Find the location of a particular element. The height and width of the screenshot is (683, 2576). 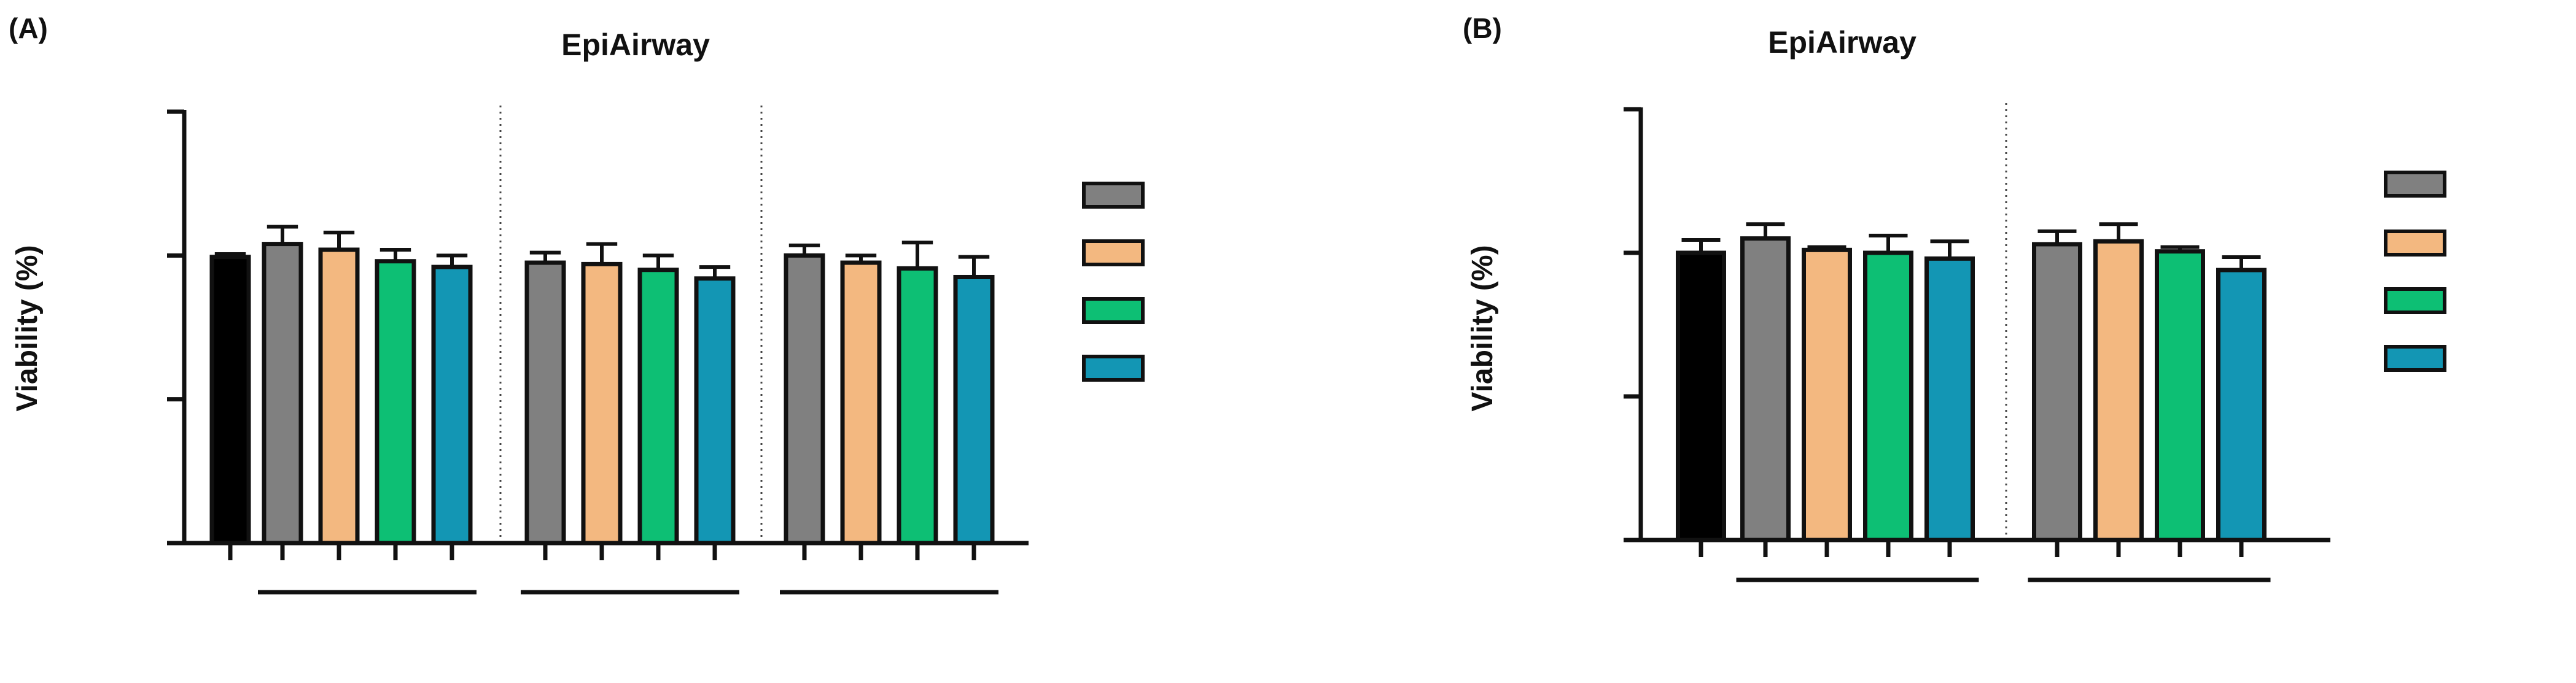

panel-a-y-axis-label: Viability (%) is located at coordinates (27, 328).